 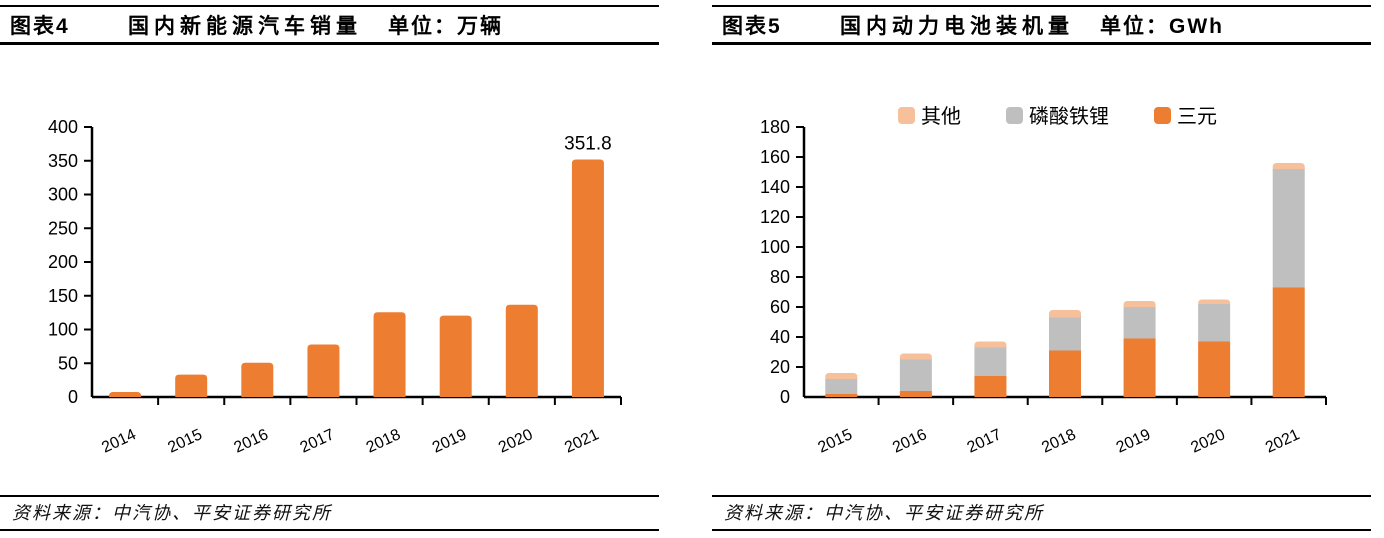 I want to click on y-tick-label: 250, so click(x=63, y=228).